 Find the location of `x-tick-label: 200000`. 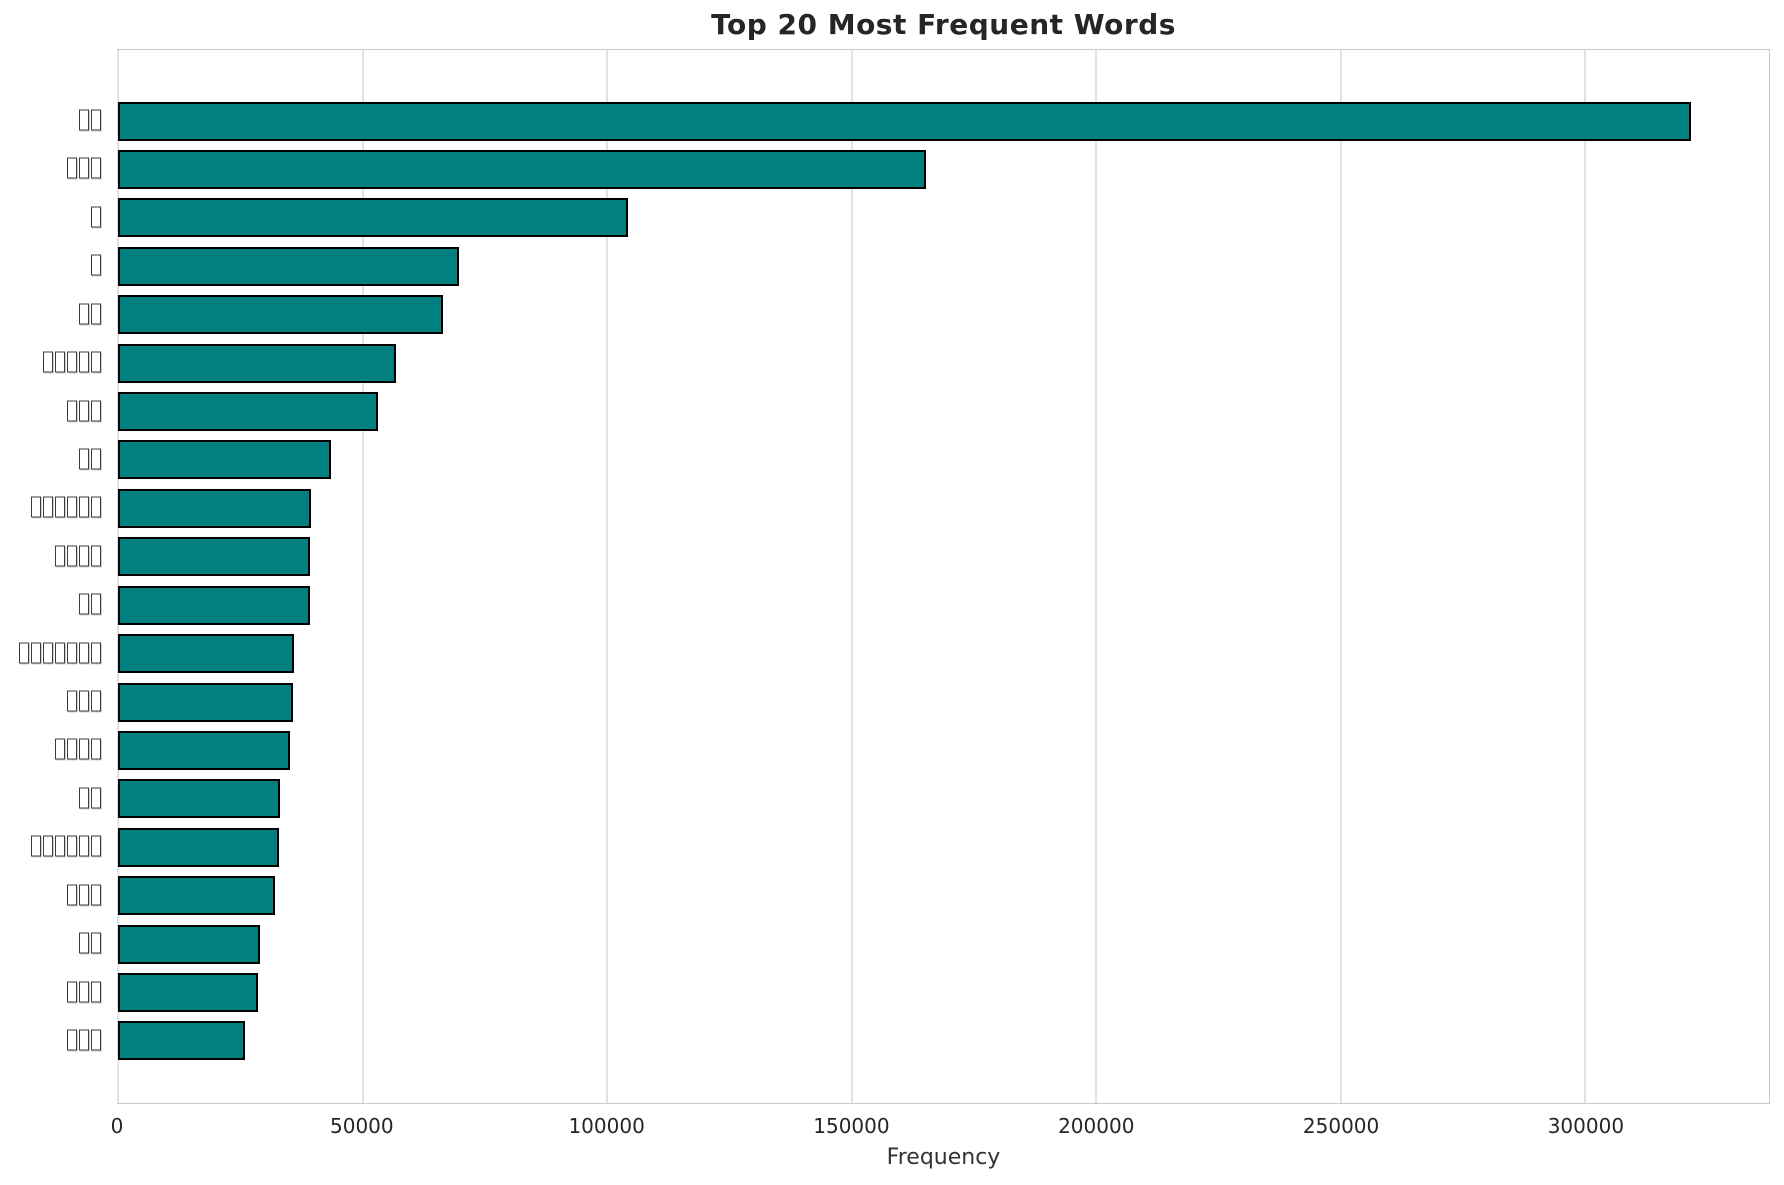

x-tick-label: 200000 is located at coordinates (1096, 1126).